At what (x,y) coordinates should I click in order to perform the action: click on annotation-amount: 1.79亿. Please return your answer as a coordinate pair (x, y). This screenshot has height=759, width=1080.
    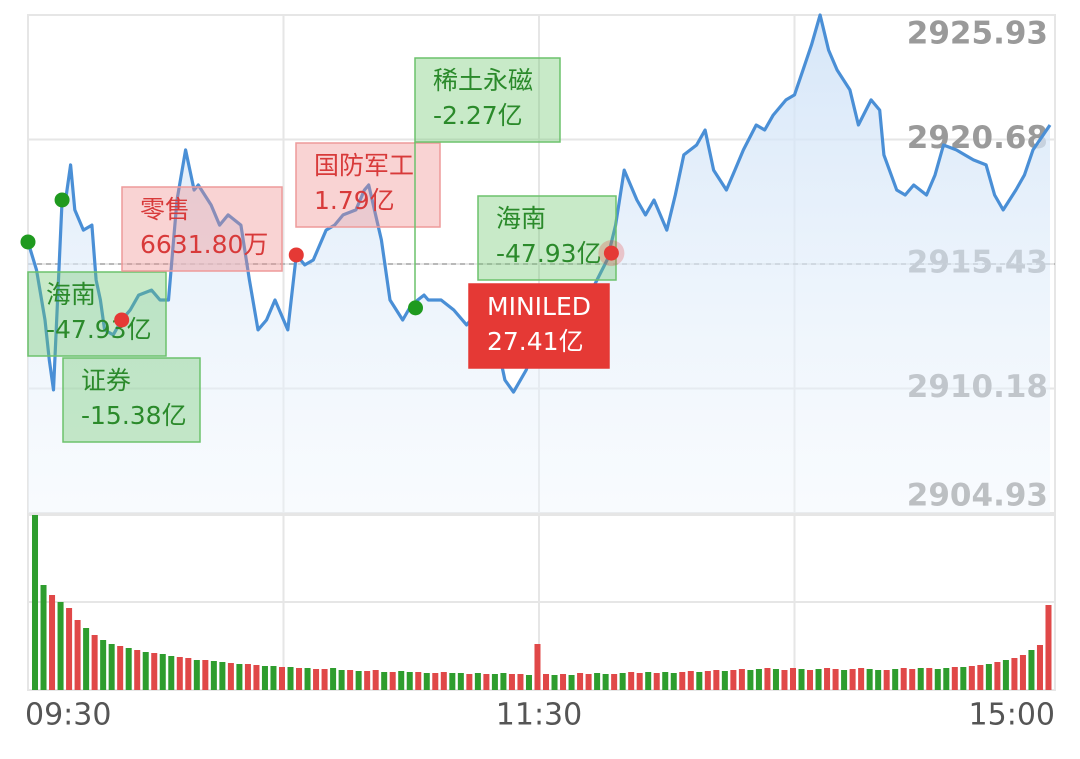
    Looking at the image, I should click on (354, 200).